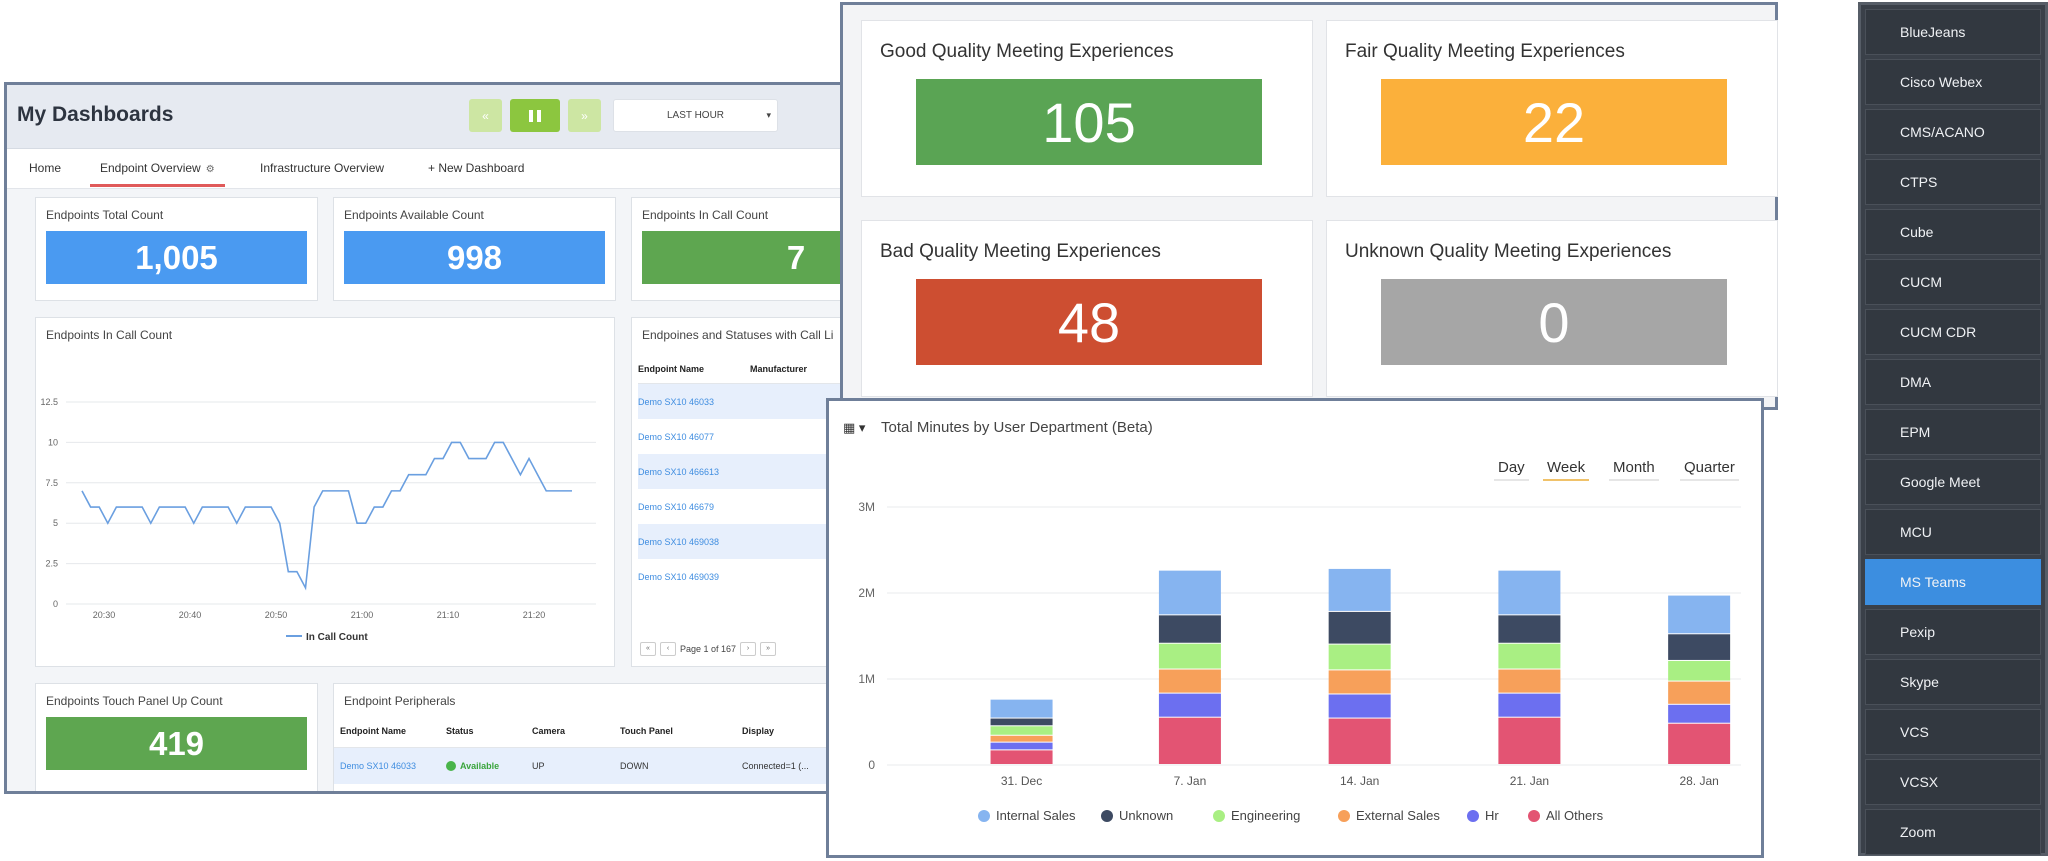 The width and height of the screenshot is (2048, 861). Describe the element at coordinates (676, 506) in the screenshot. I see `endpoint-link: Demo SX10 46679` at that location.